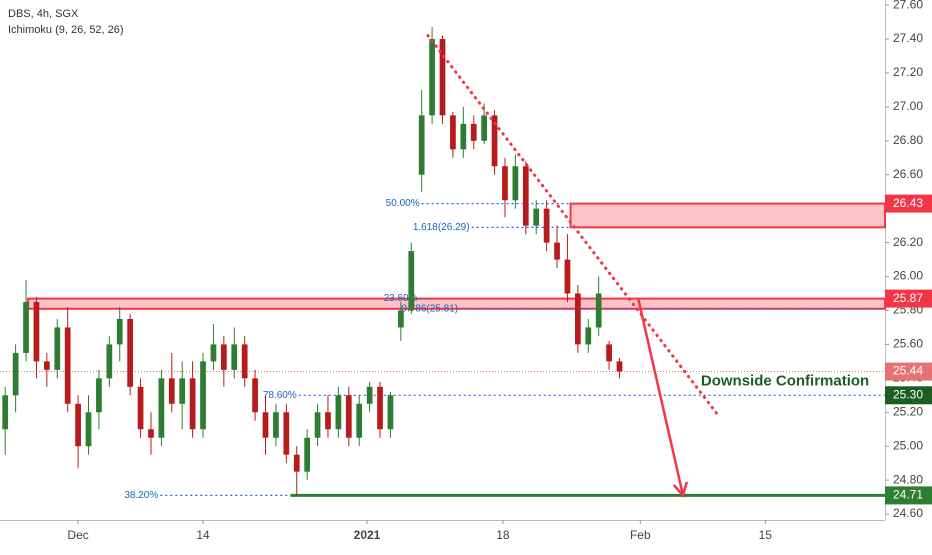 The width and height of the screenshot is (932, 555). What do you see at coordinates (908, 242) in the screenshot?
I see `y-tick-label: 26.20` at bounding box center [908, 242].